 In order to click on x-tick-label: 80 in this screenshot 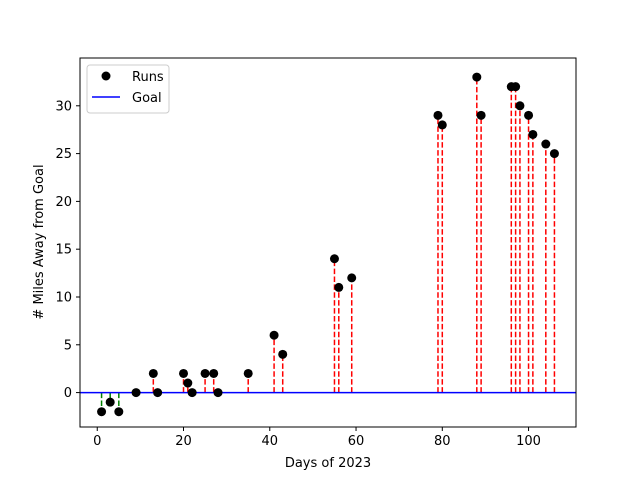, I will do `click(442, 441)`.